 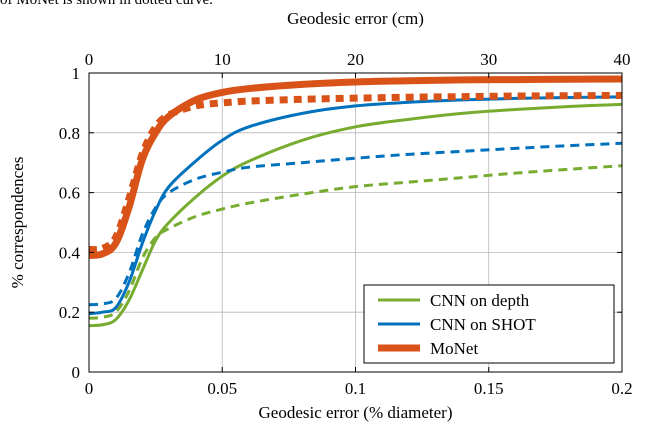 What do you see at coordinates (76, 73) in the screenshot?
I see `y-tick-label: 1` at bounding box center [76, 73].